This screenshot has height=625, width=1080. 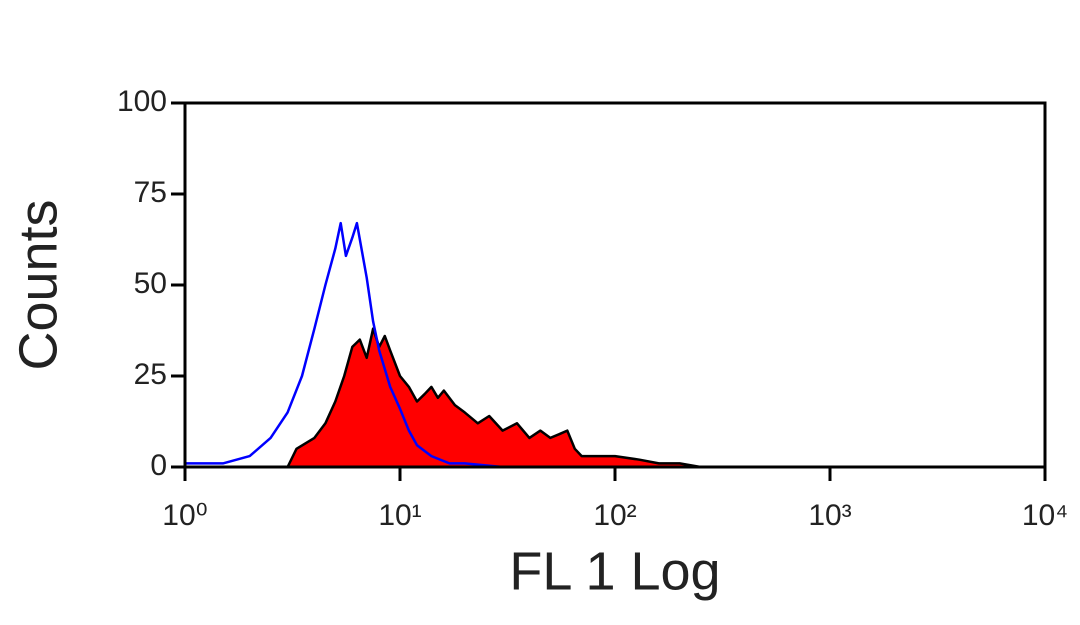 I want to click on x-tick-label: 10², so click(x=614, y=515).